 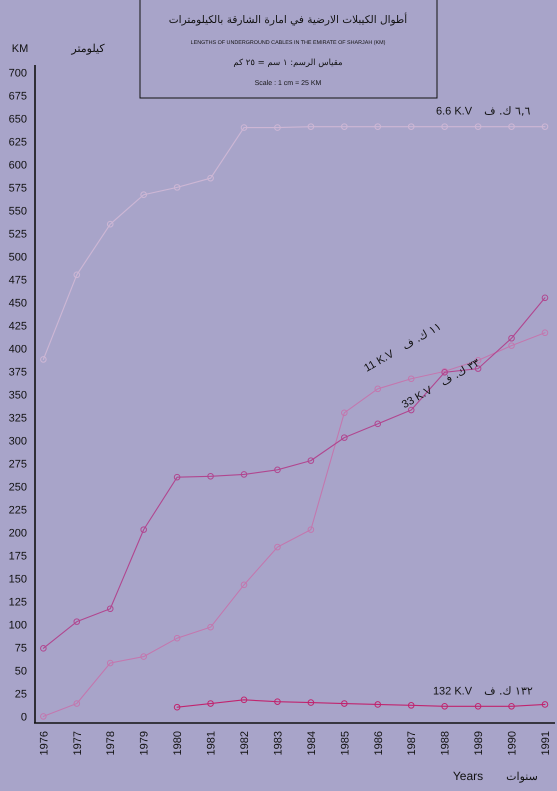 I want to click on y-tick-label: 50, so click(x=20, y=671).